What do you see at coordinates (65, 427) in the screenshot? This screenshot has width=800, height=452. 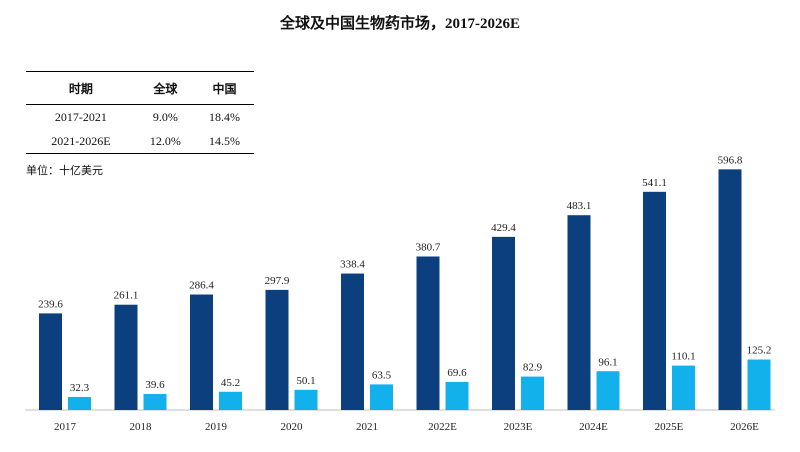 I see `x-tick-label-2017: 2017` at bounding box center [65, 427].